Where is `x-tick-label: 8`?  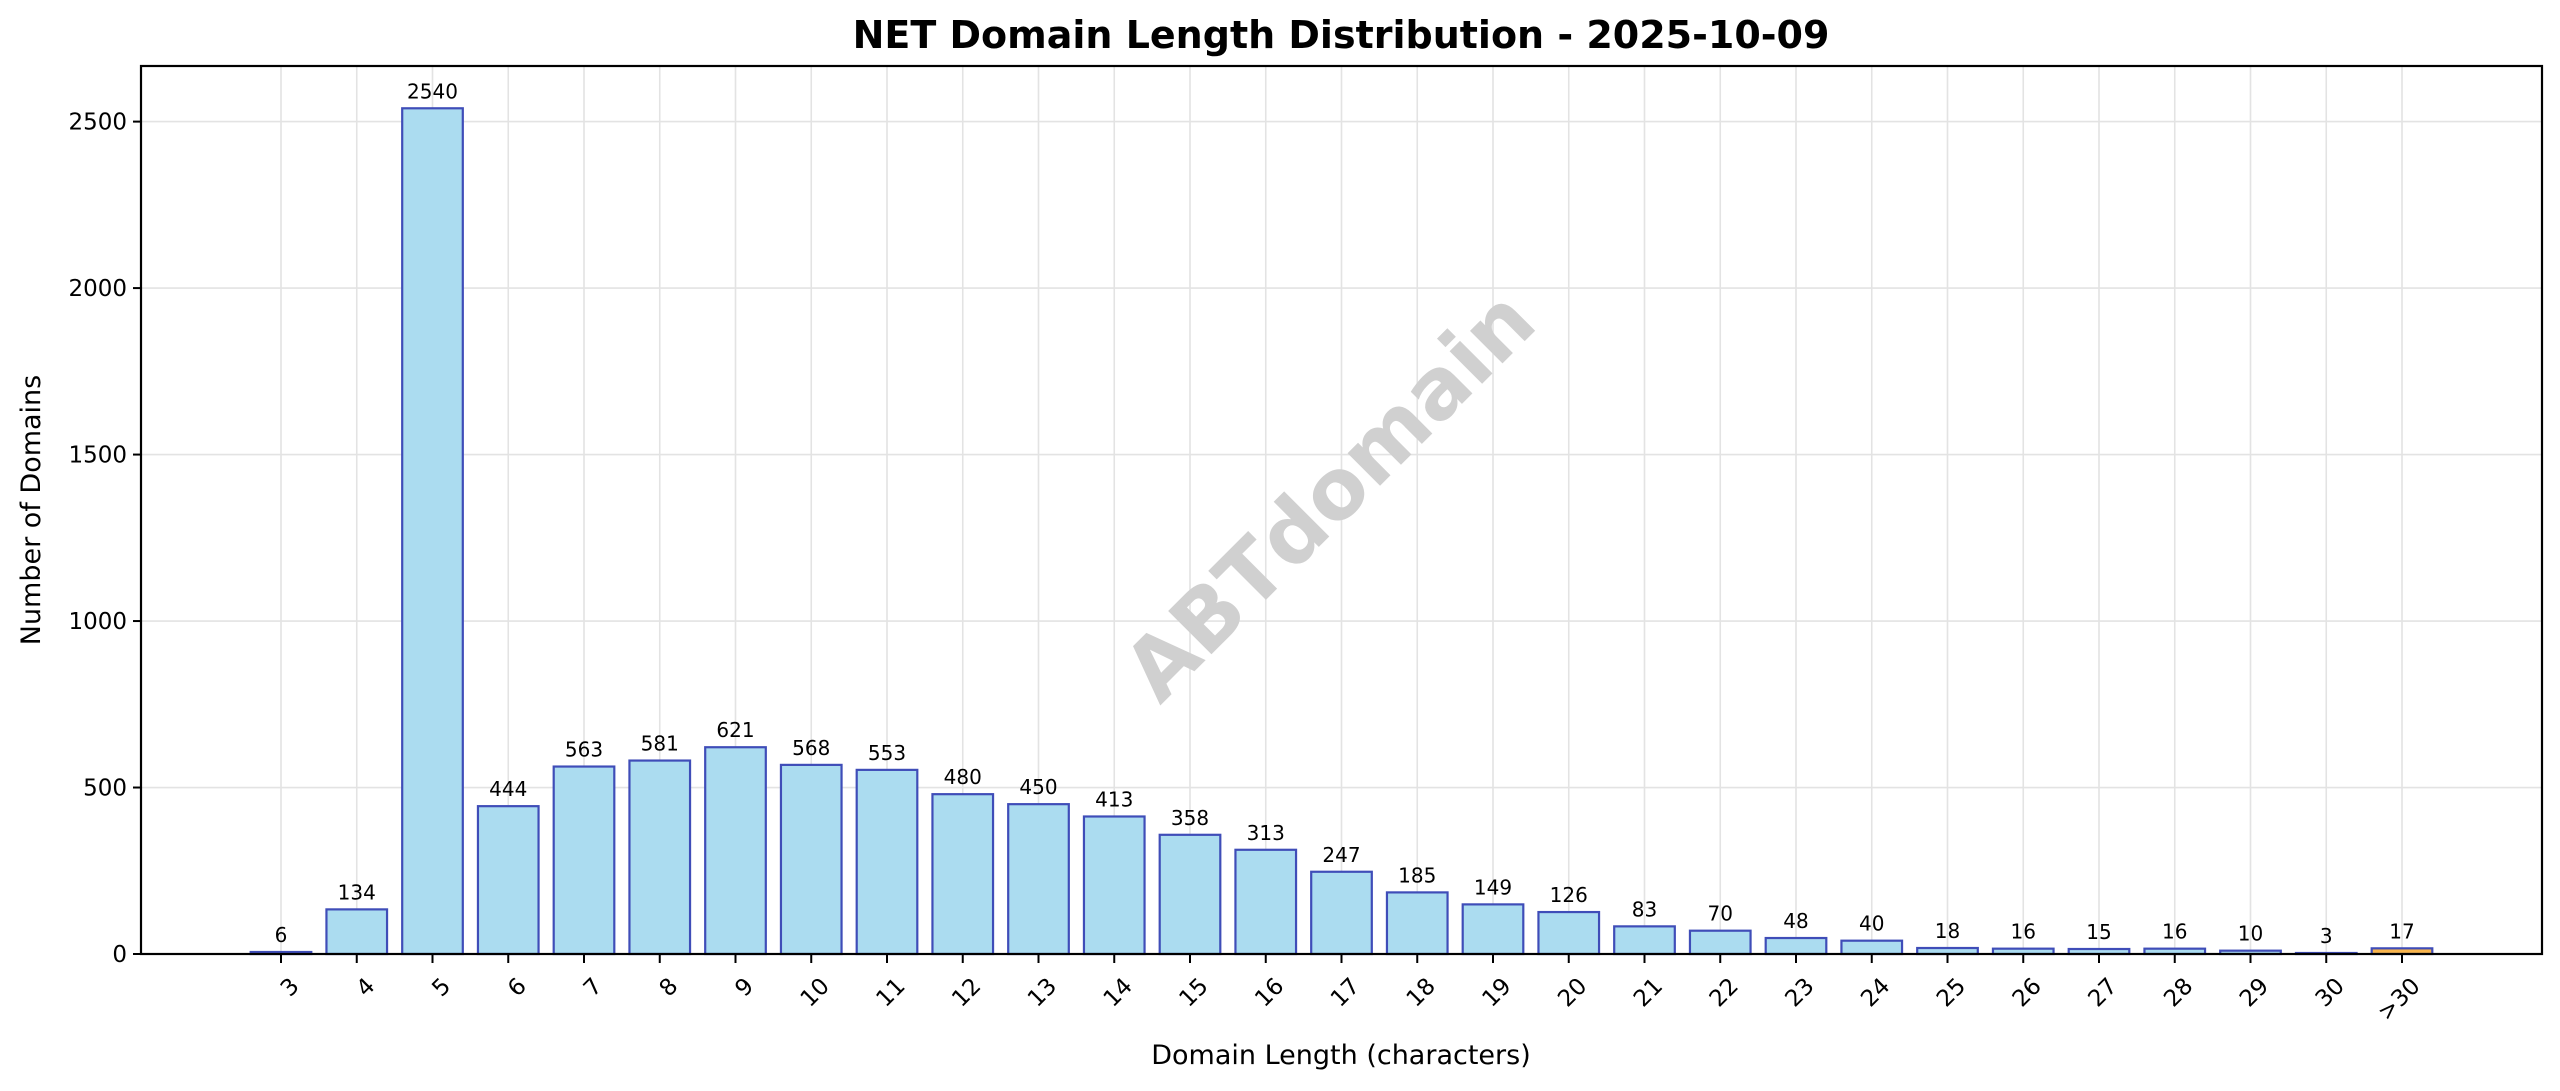
x-tick-label: 8 is located at coordinates (669, 987).